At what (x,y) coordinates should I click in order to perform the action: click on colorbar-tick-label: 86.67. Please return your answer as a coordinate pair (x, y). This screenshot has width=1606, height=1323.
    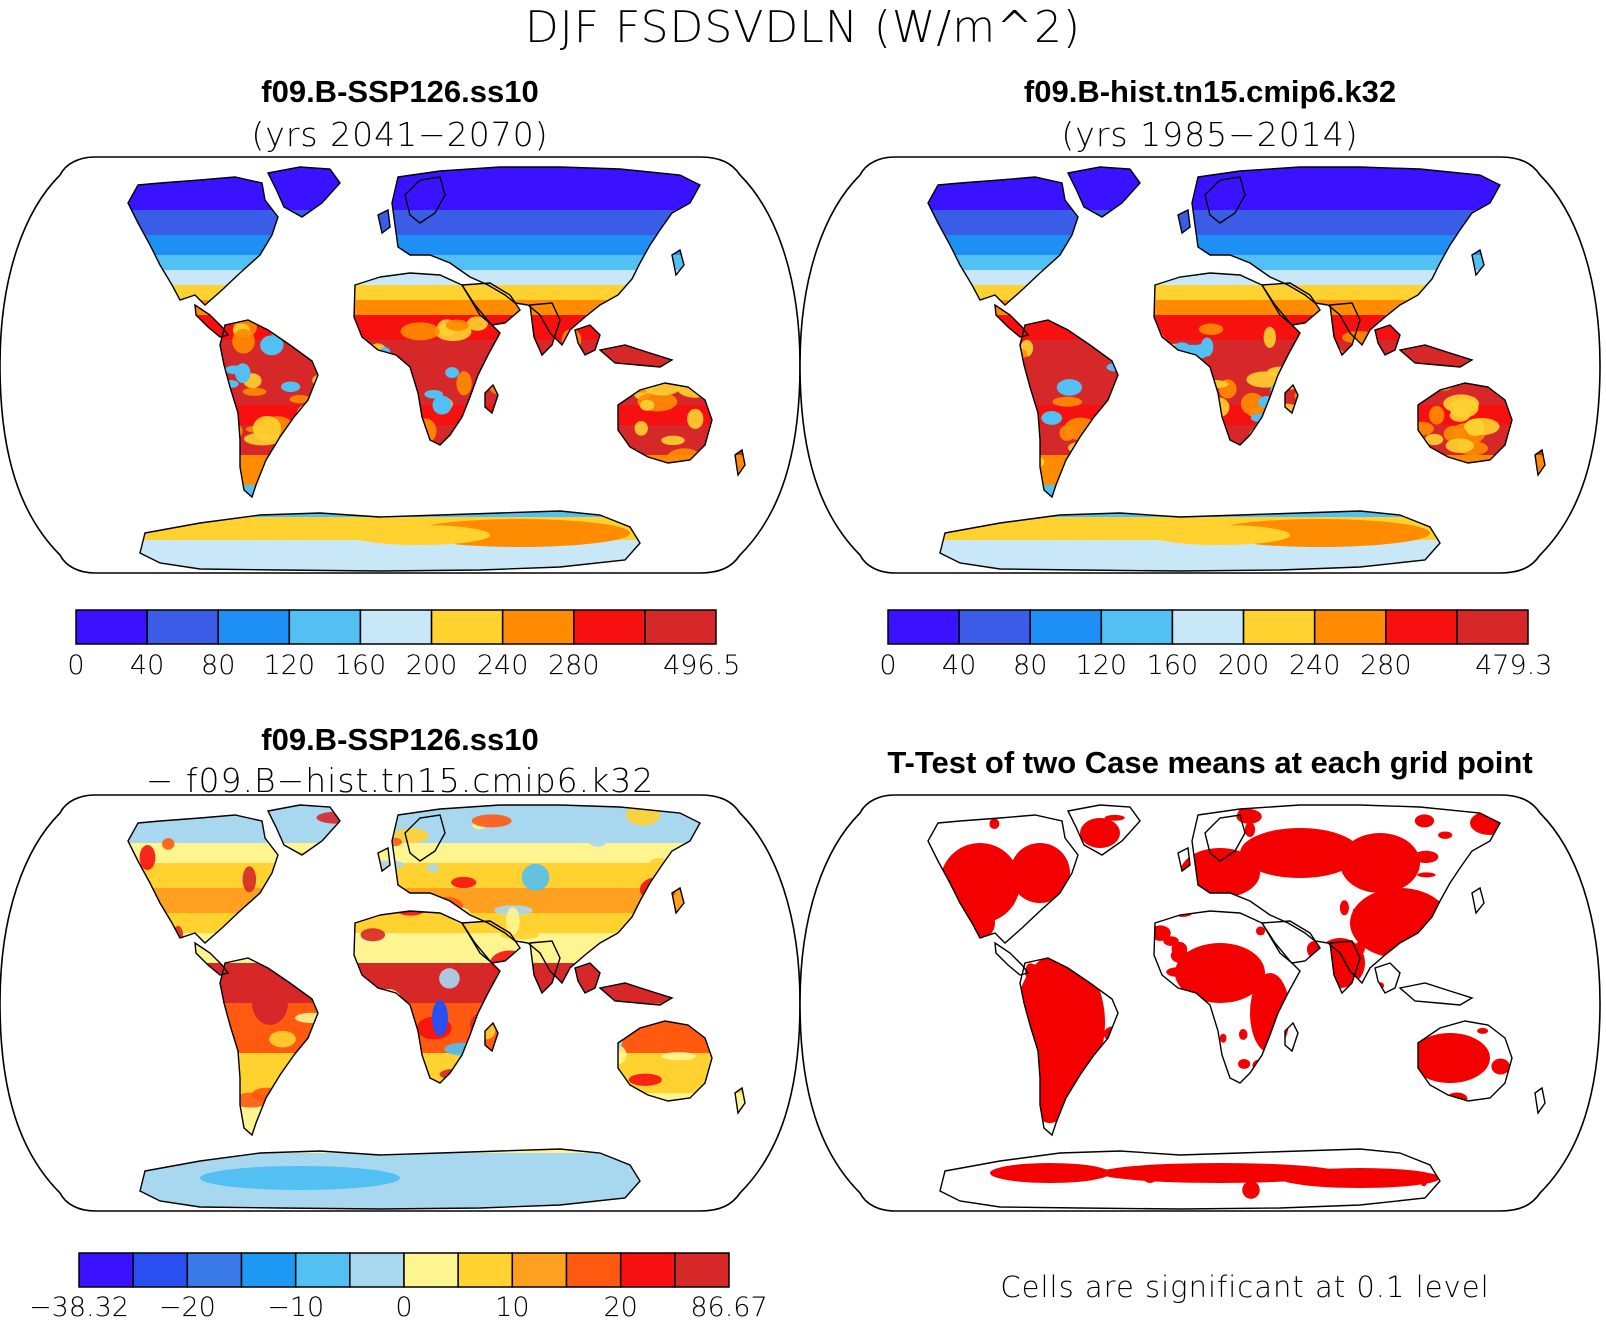
    Looking at the image, I should click on (729, 1307).